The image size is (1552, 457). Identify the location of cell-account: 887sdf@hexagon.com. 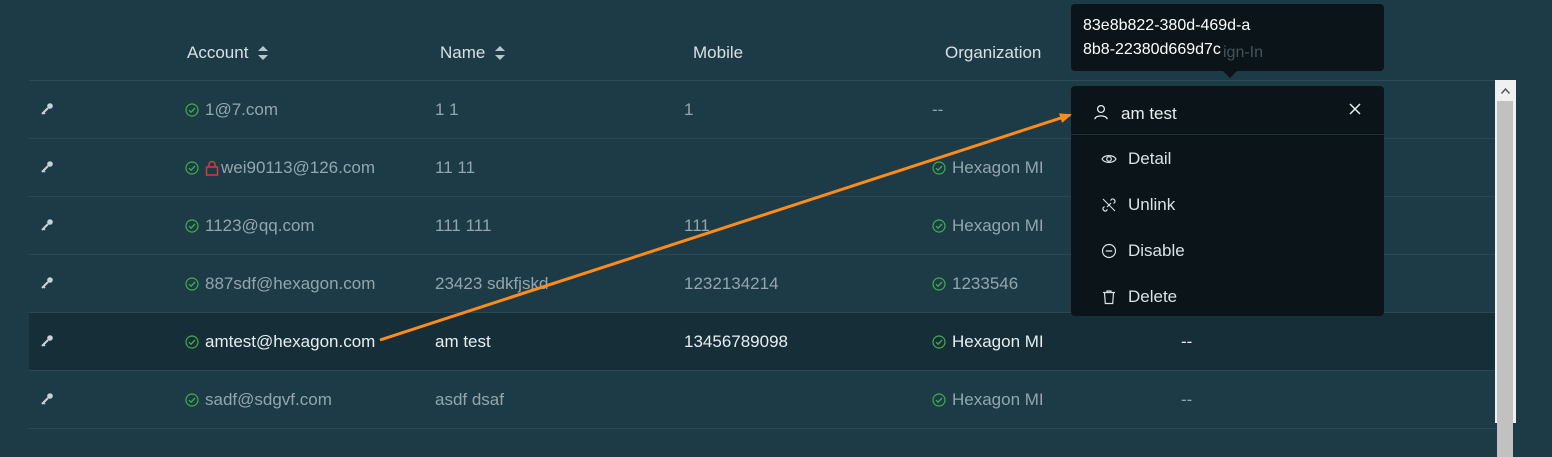
(280, 284).